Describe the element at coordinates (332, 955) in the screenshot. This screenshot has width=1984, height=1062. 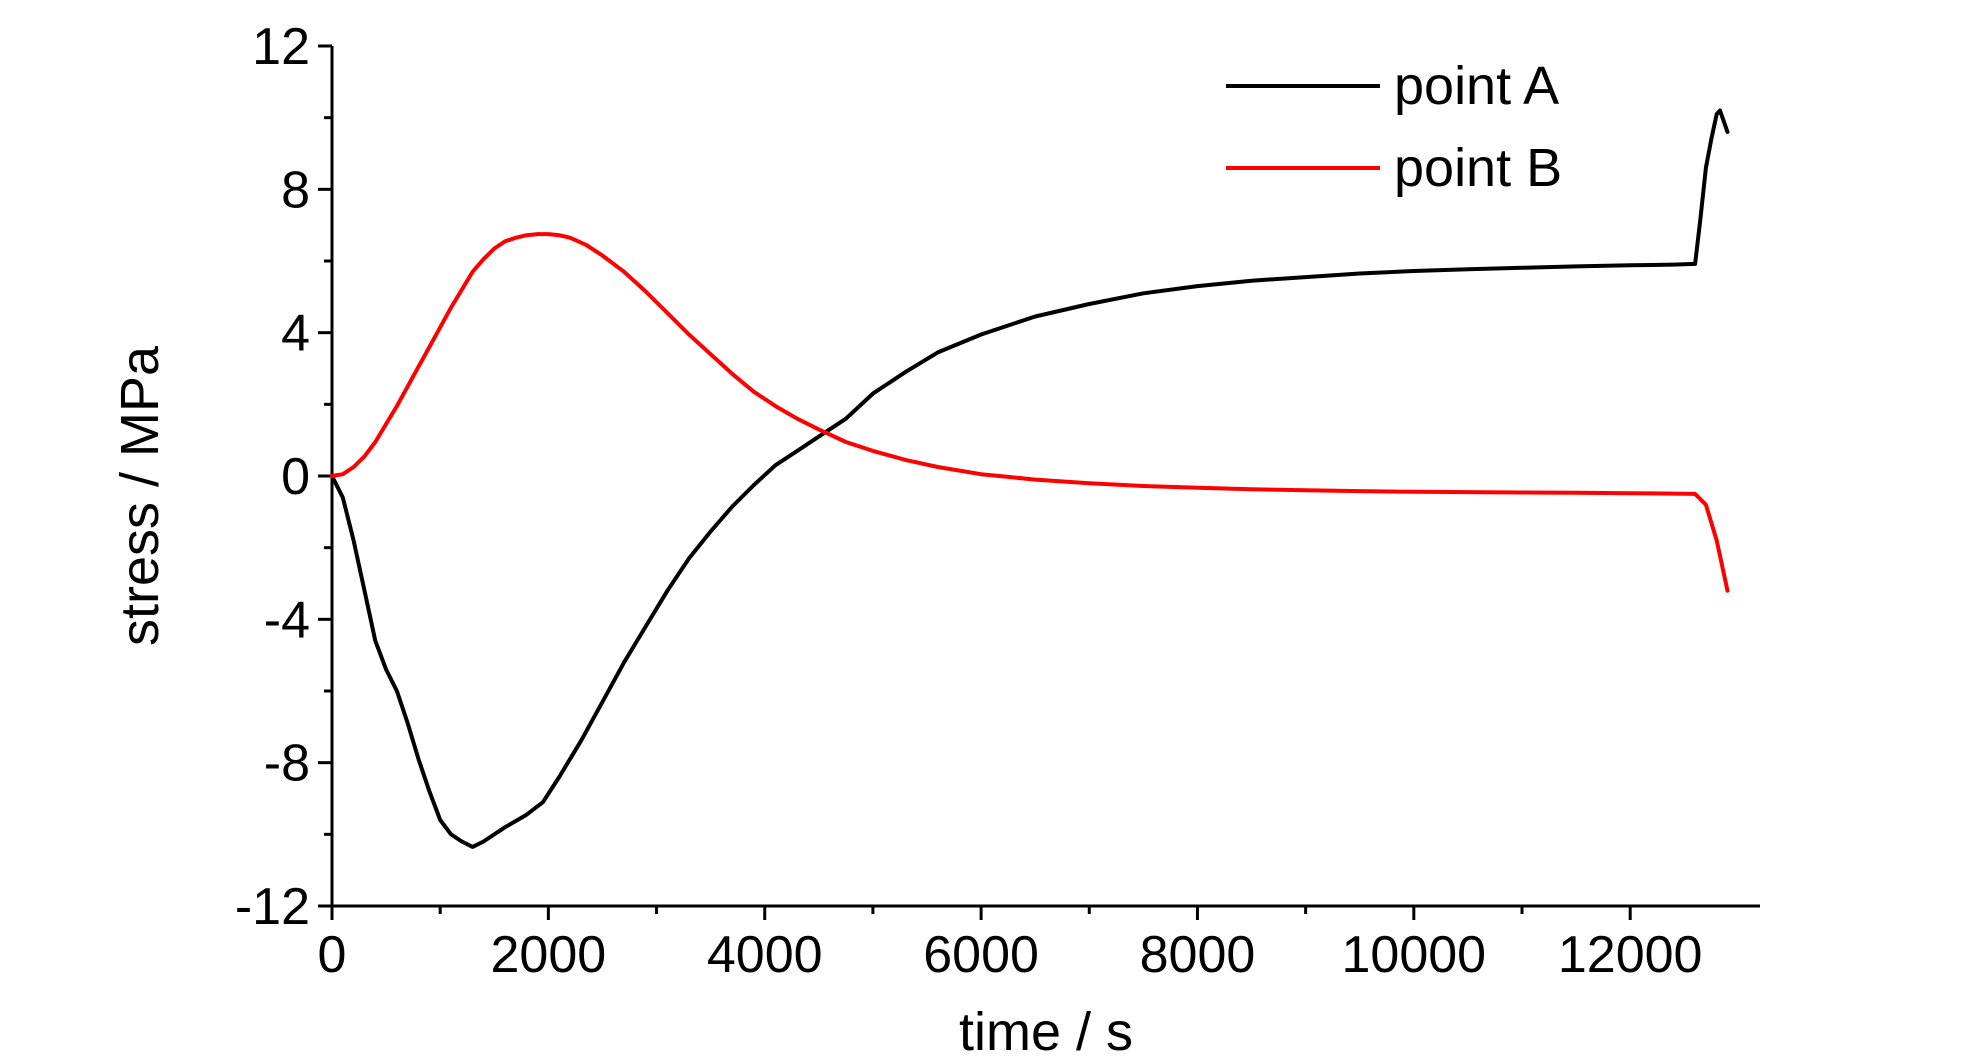
I see `x-tick-label: 0` at that location.